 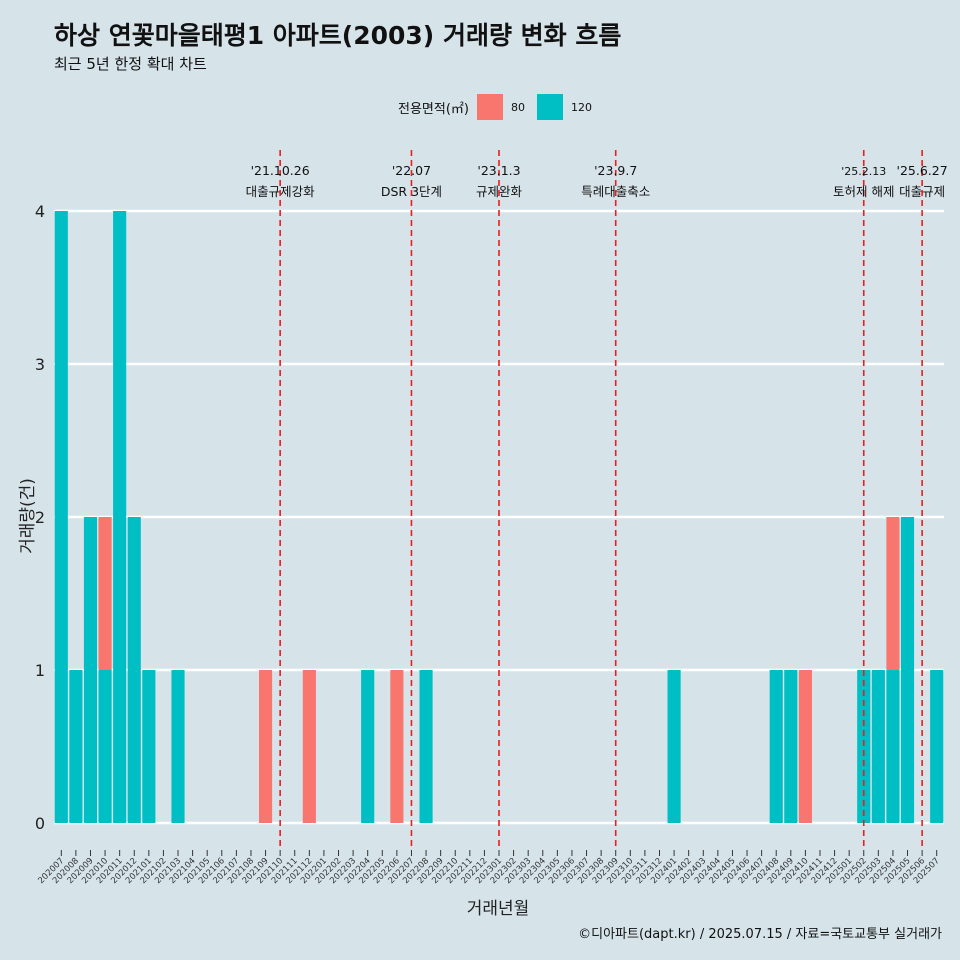 I want to click on legend-title: 전용면적(㎡), so click(x=433, y=109).